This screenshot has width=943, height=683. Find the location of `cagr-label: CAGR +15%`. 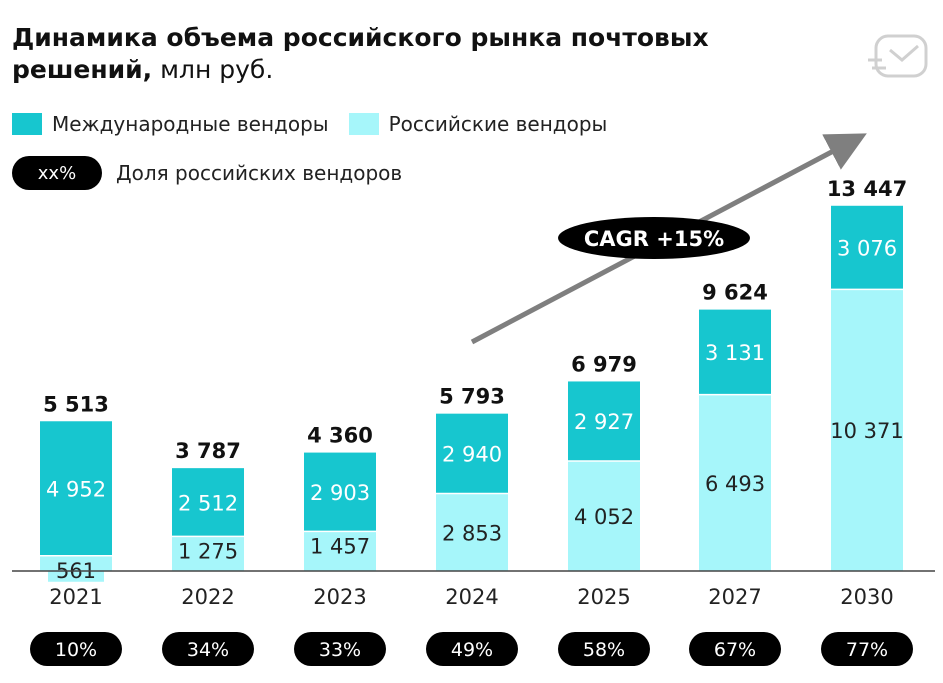

cagr-label: CAGR +15% is located at coordinates (654, 239).